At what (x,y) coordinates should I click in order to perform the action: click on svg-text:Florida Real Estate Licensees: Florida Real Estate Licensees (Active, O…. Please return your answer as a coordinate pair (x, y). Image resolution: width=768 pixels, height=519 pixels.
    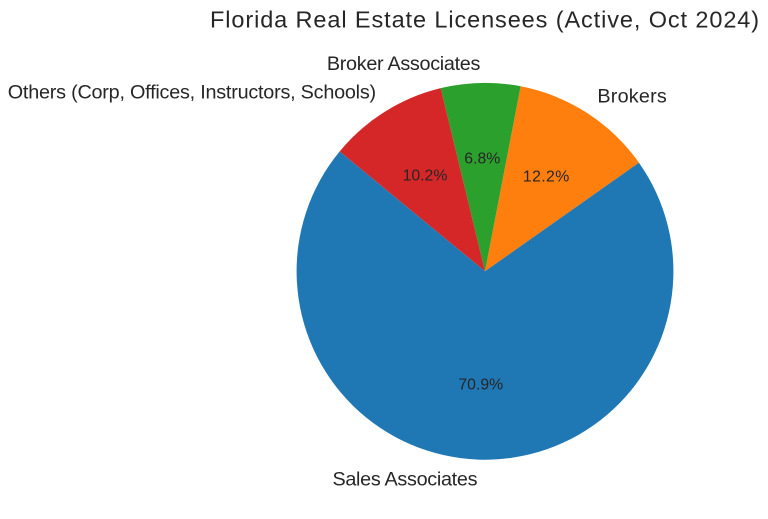
    Looking at the image, I should click on (485, 20).